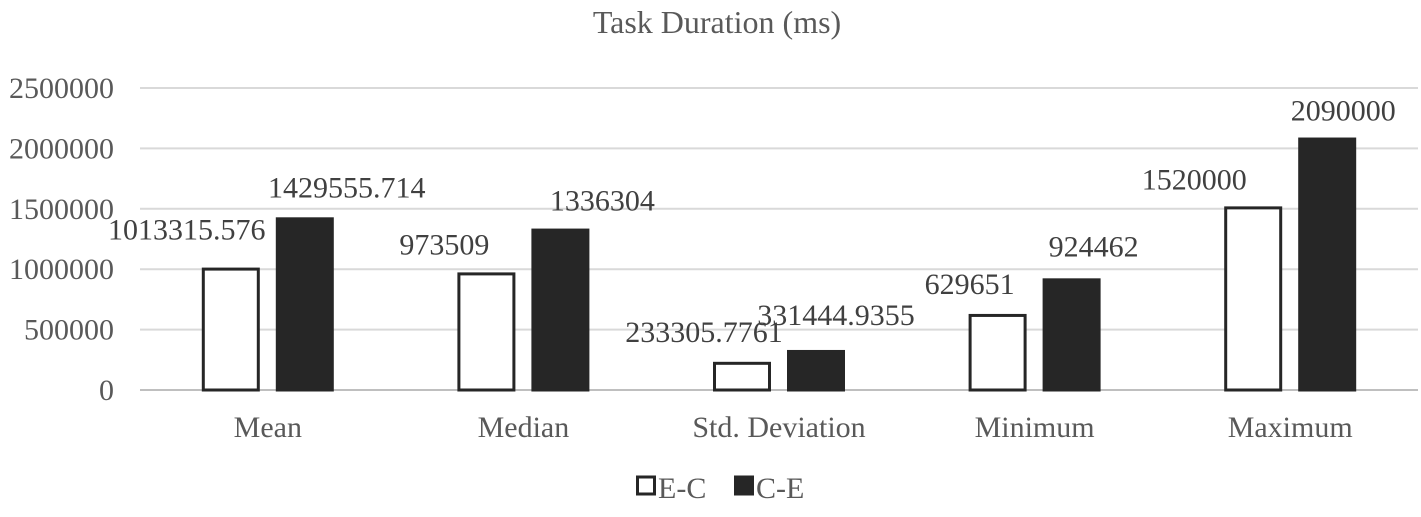 The width and height of the screenshot is (1421, 517). Describe the element at coordinates (61, 269) in the screenshot. I see `y-tick-label: 1000000` at that location.